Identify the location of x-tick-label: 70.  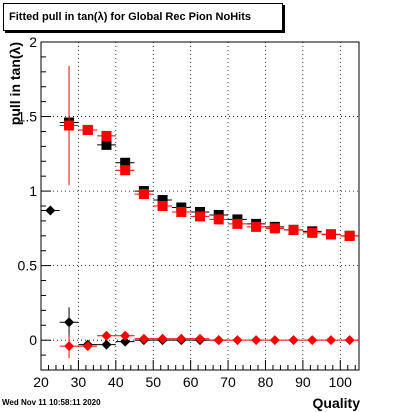
(228, 382).